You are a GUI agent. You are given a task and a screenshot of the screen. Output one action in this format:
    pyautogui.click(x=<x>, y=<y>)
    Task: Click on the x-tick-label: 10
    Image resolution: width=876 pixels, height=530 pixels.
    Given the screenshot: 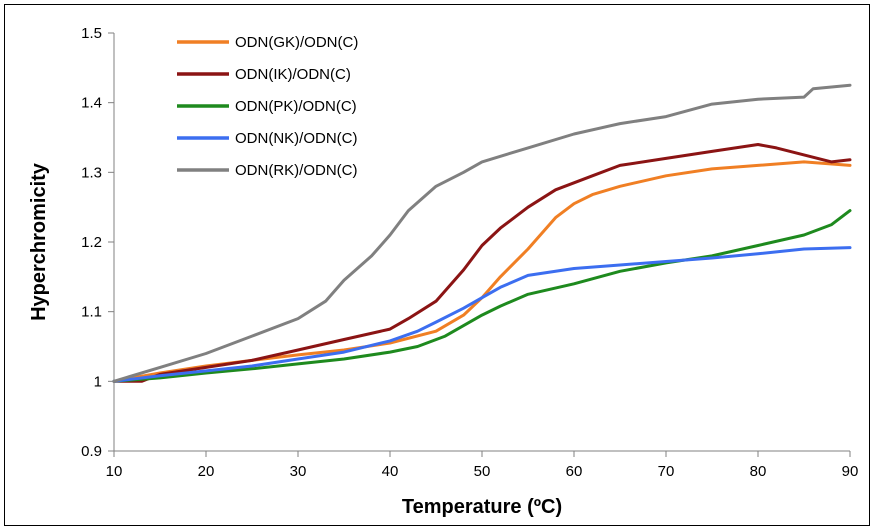 What is the action you would take?
    pyautogui.click(x=114, y=471)
    